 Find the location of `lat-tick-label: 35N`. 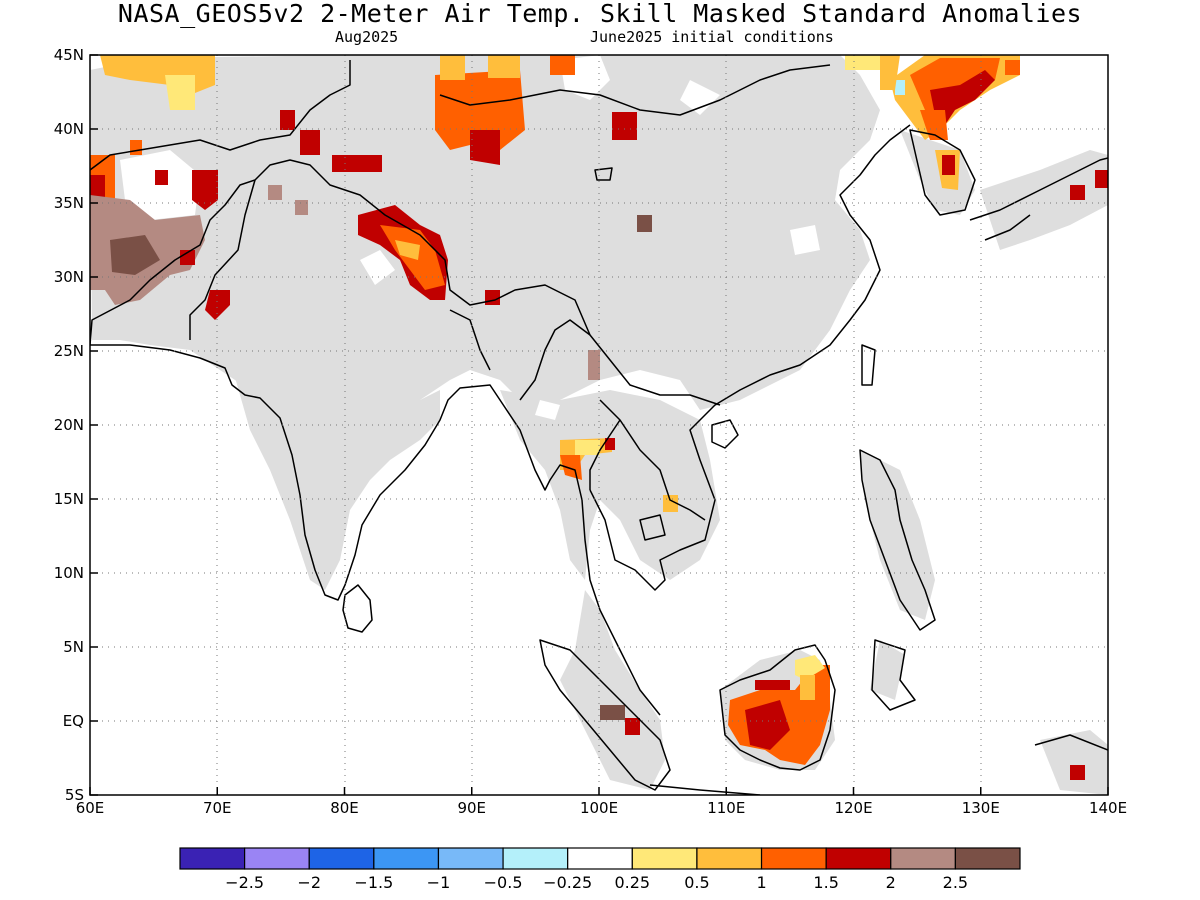

lat-tick-label: 35N is located at coordinates (69, 203).